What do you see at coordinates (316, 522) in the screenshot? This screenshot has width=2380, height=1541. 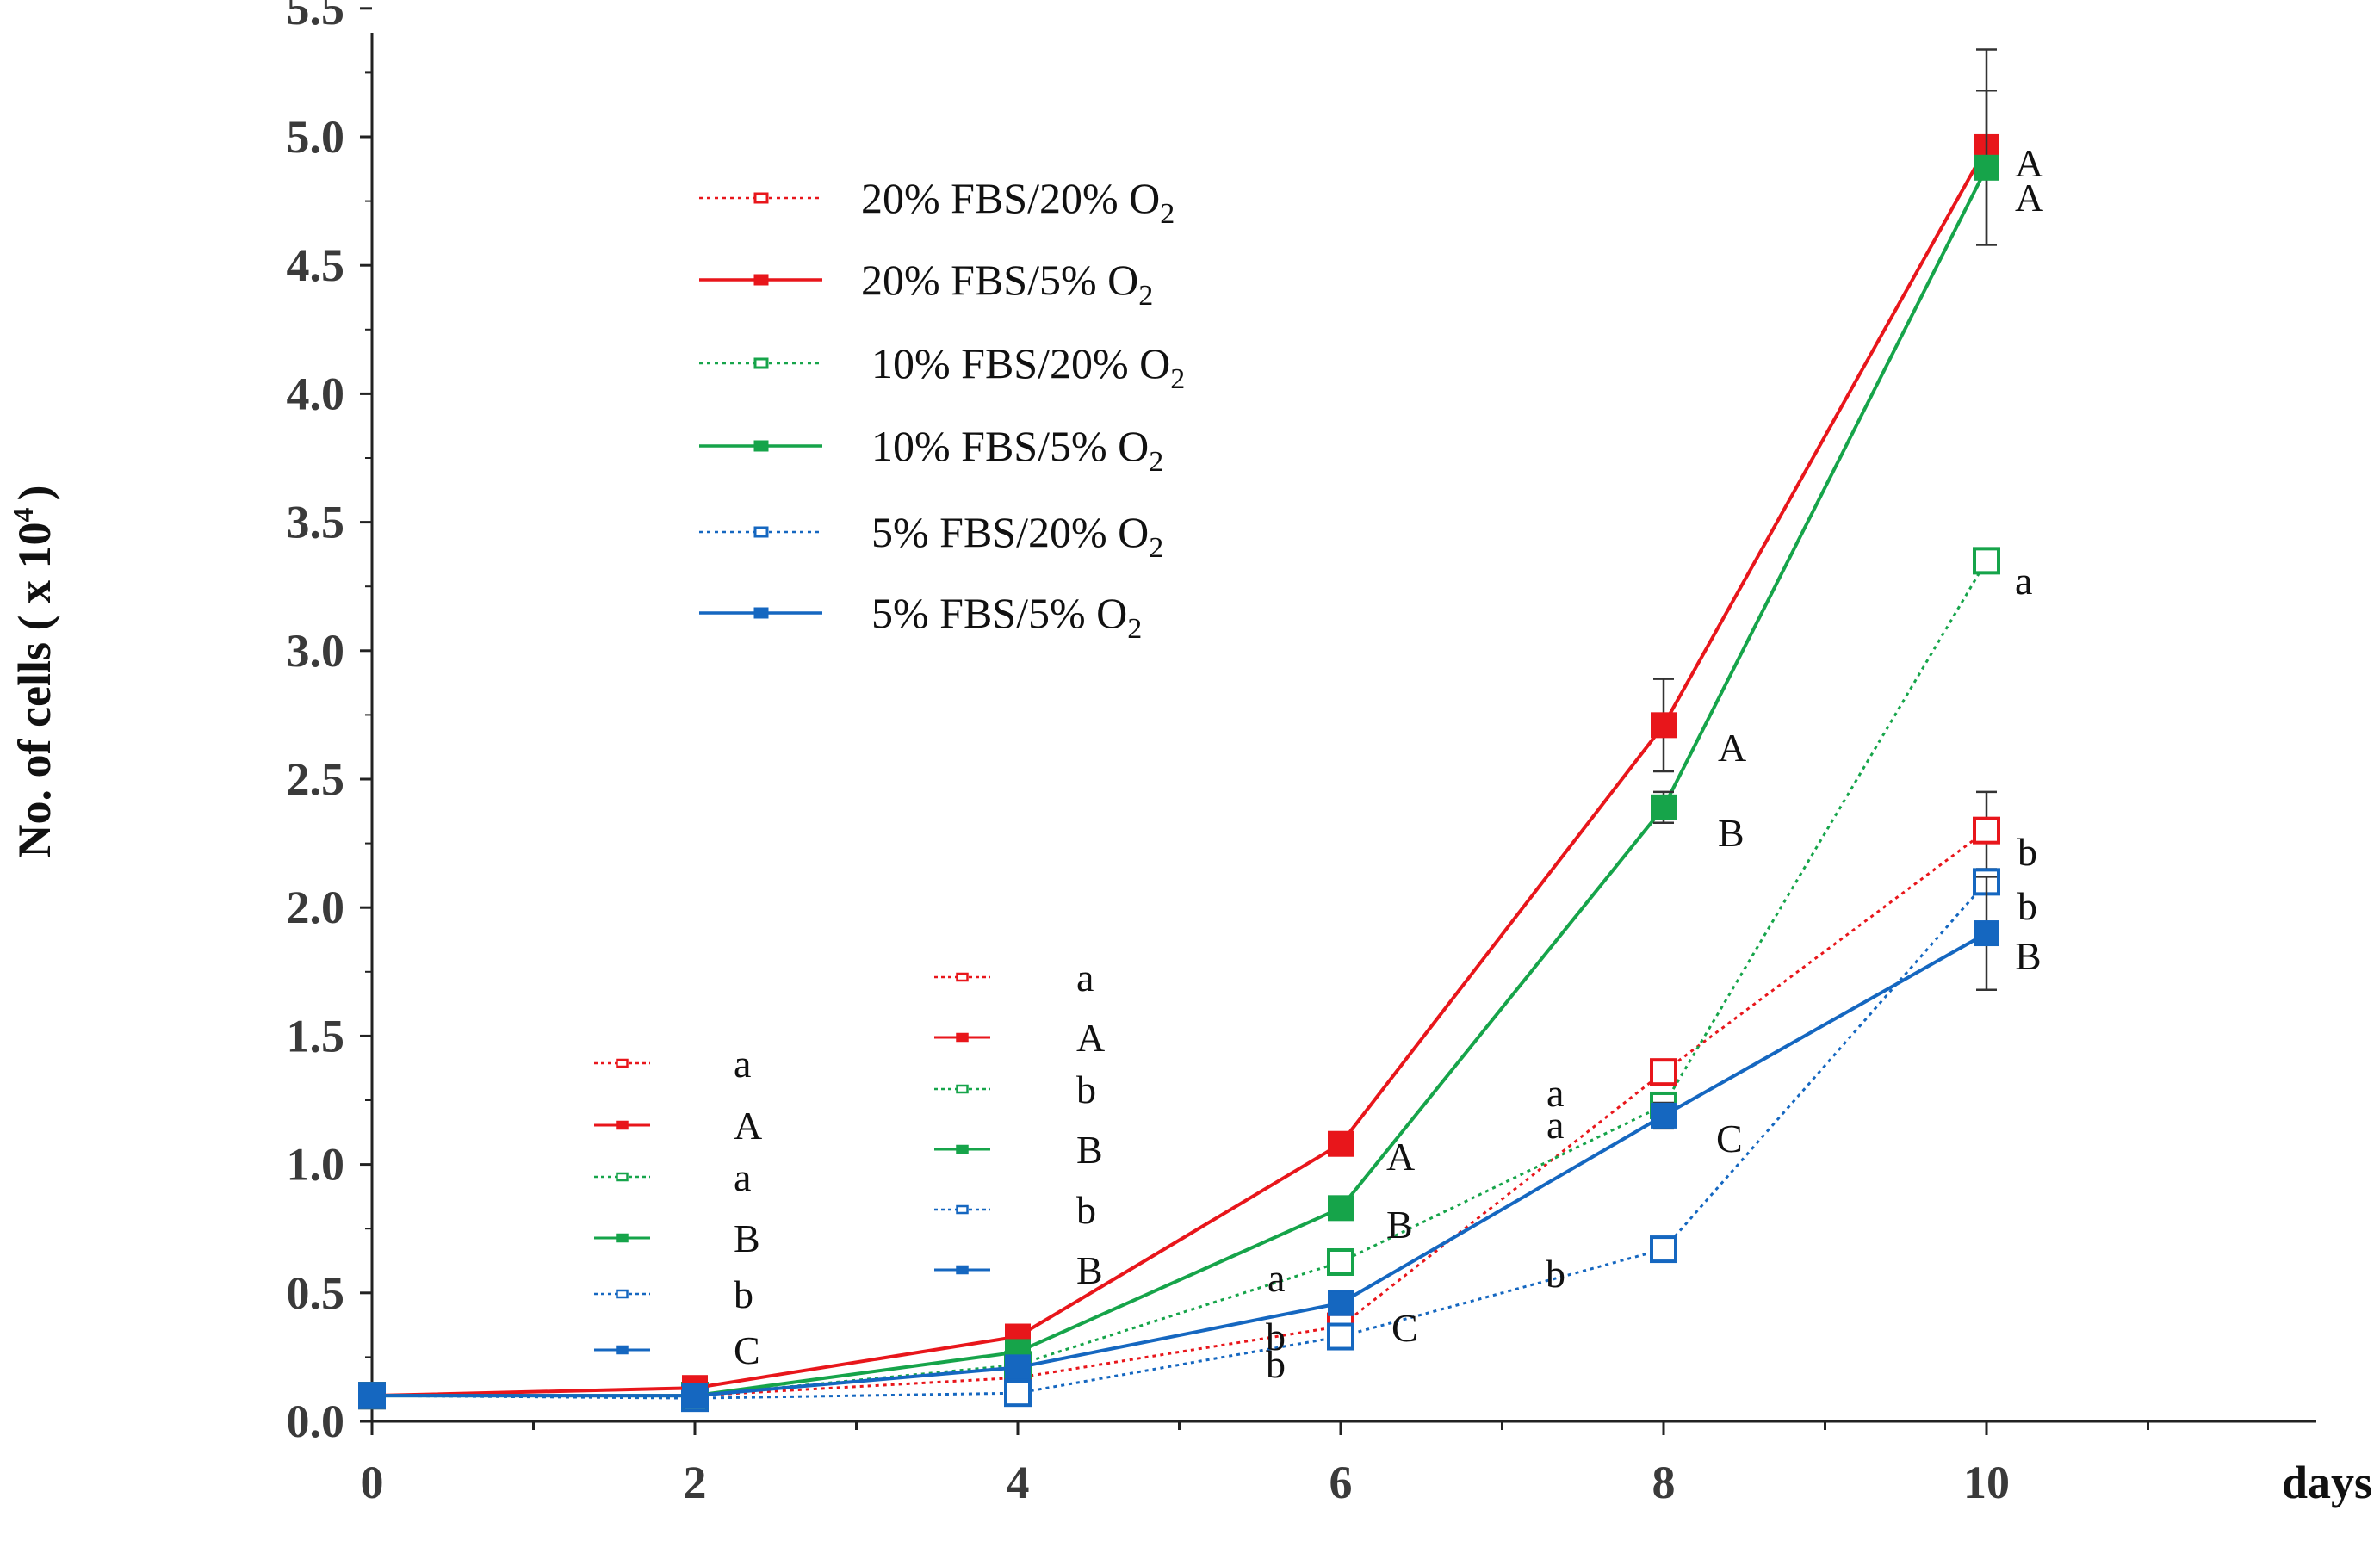 I see `y-tick-label: 3.5` at bounding box center [316, 522].